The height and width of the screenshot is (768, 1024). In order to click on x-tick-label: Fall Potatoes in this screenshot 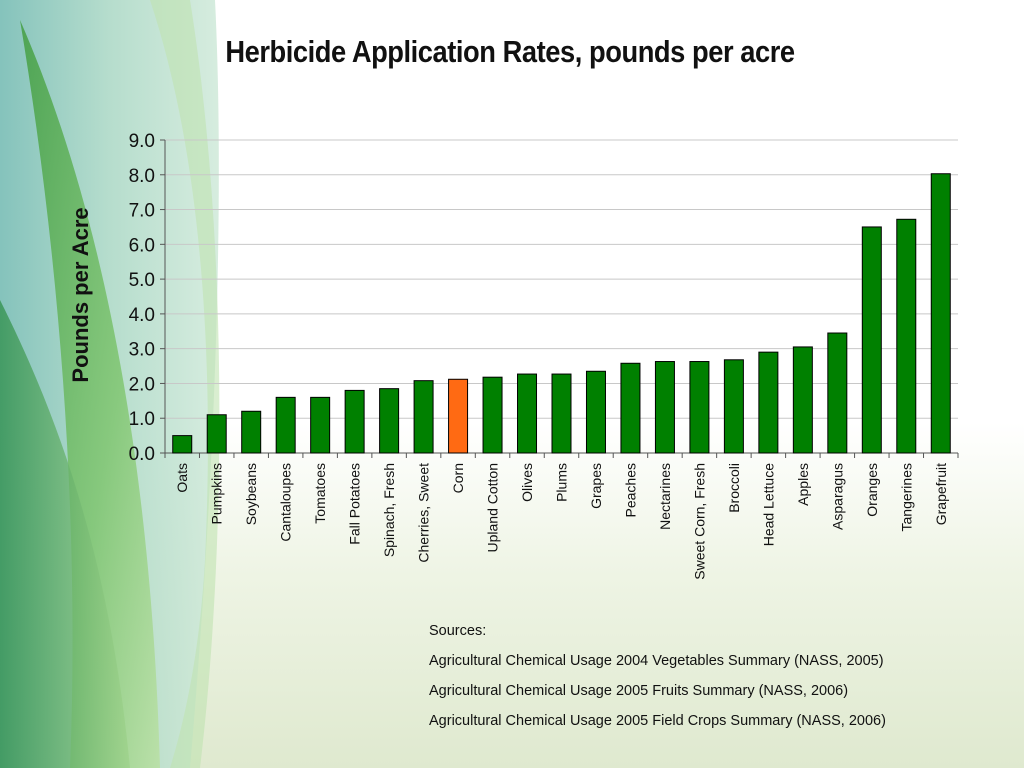, I will do `click(355, 504)`.